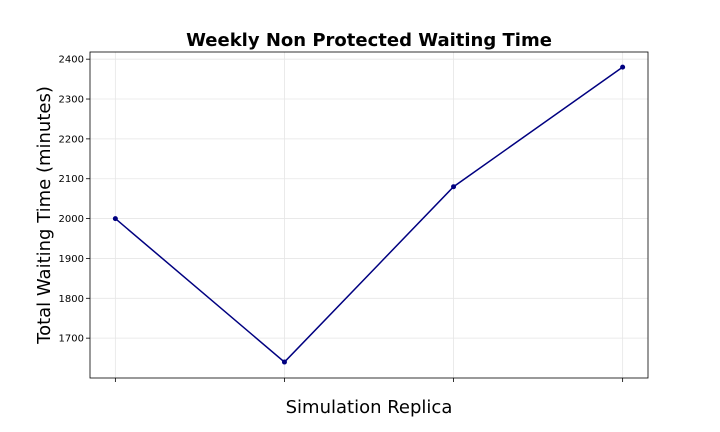 This screenshot has width=720, height=432. What do you see at coordinates (71, 219) in the screenshot?
I see `y-tick-label: 2000` at bounding box center [71, 219].